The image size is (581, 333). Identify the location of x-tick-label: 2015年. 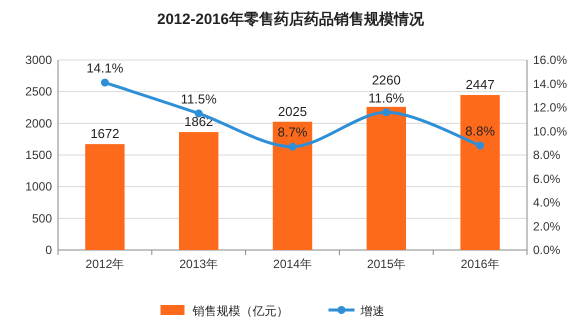
(386, 264).